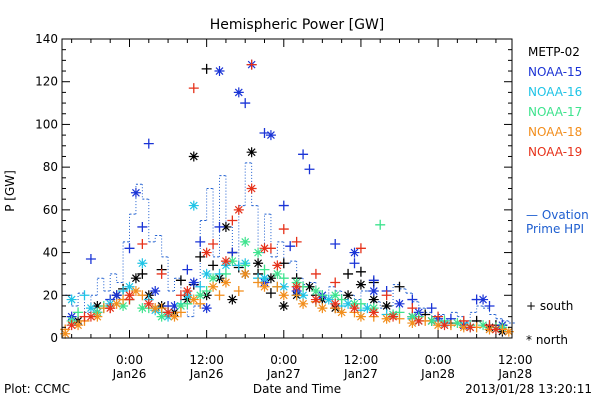  I want to click on x-axis-label: Date and Time, so click(297, 389).